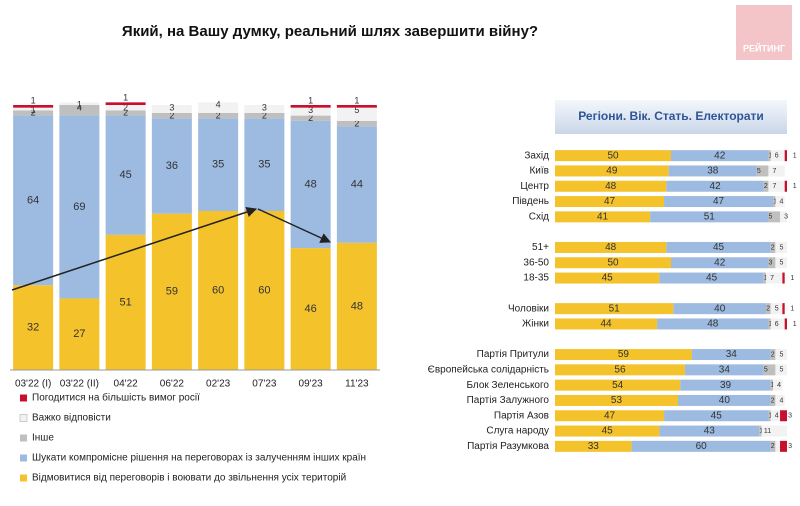 This screenshot has height=506, width=800. What do you see at coordinates (23, 478) in the screenshot?
I see `legend-swatch` at bounding box center [23, 478].